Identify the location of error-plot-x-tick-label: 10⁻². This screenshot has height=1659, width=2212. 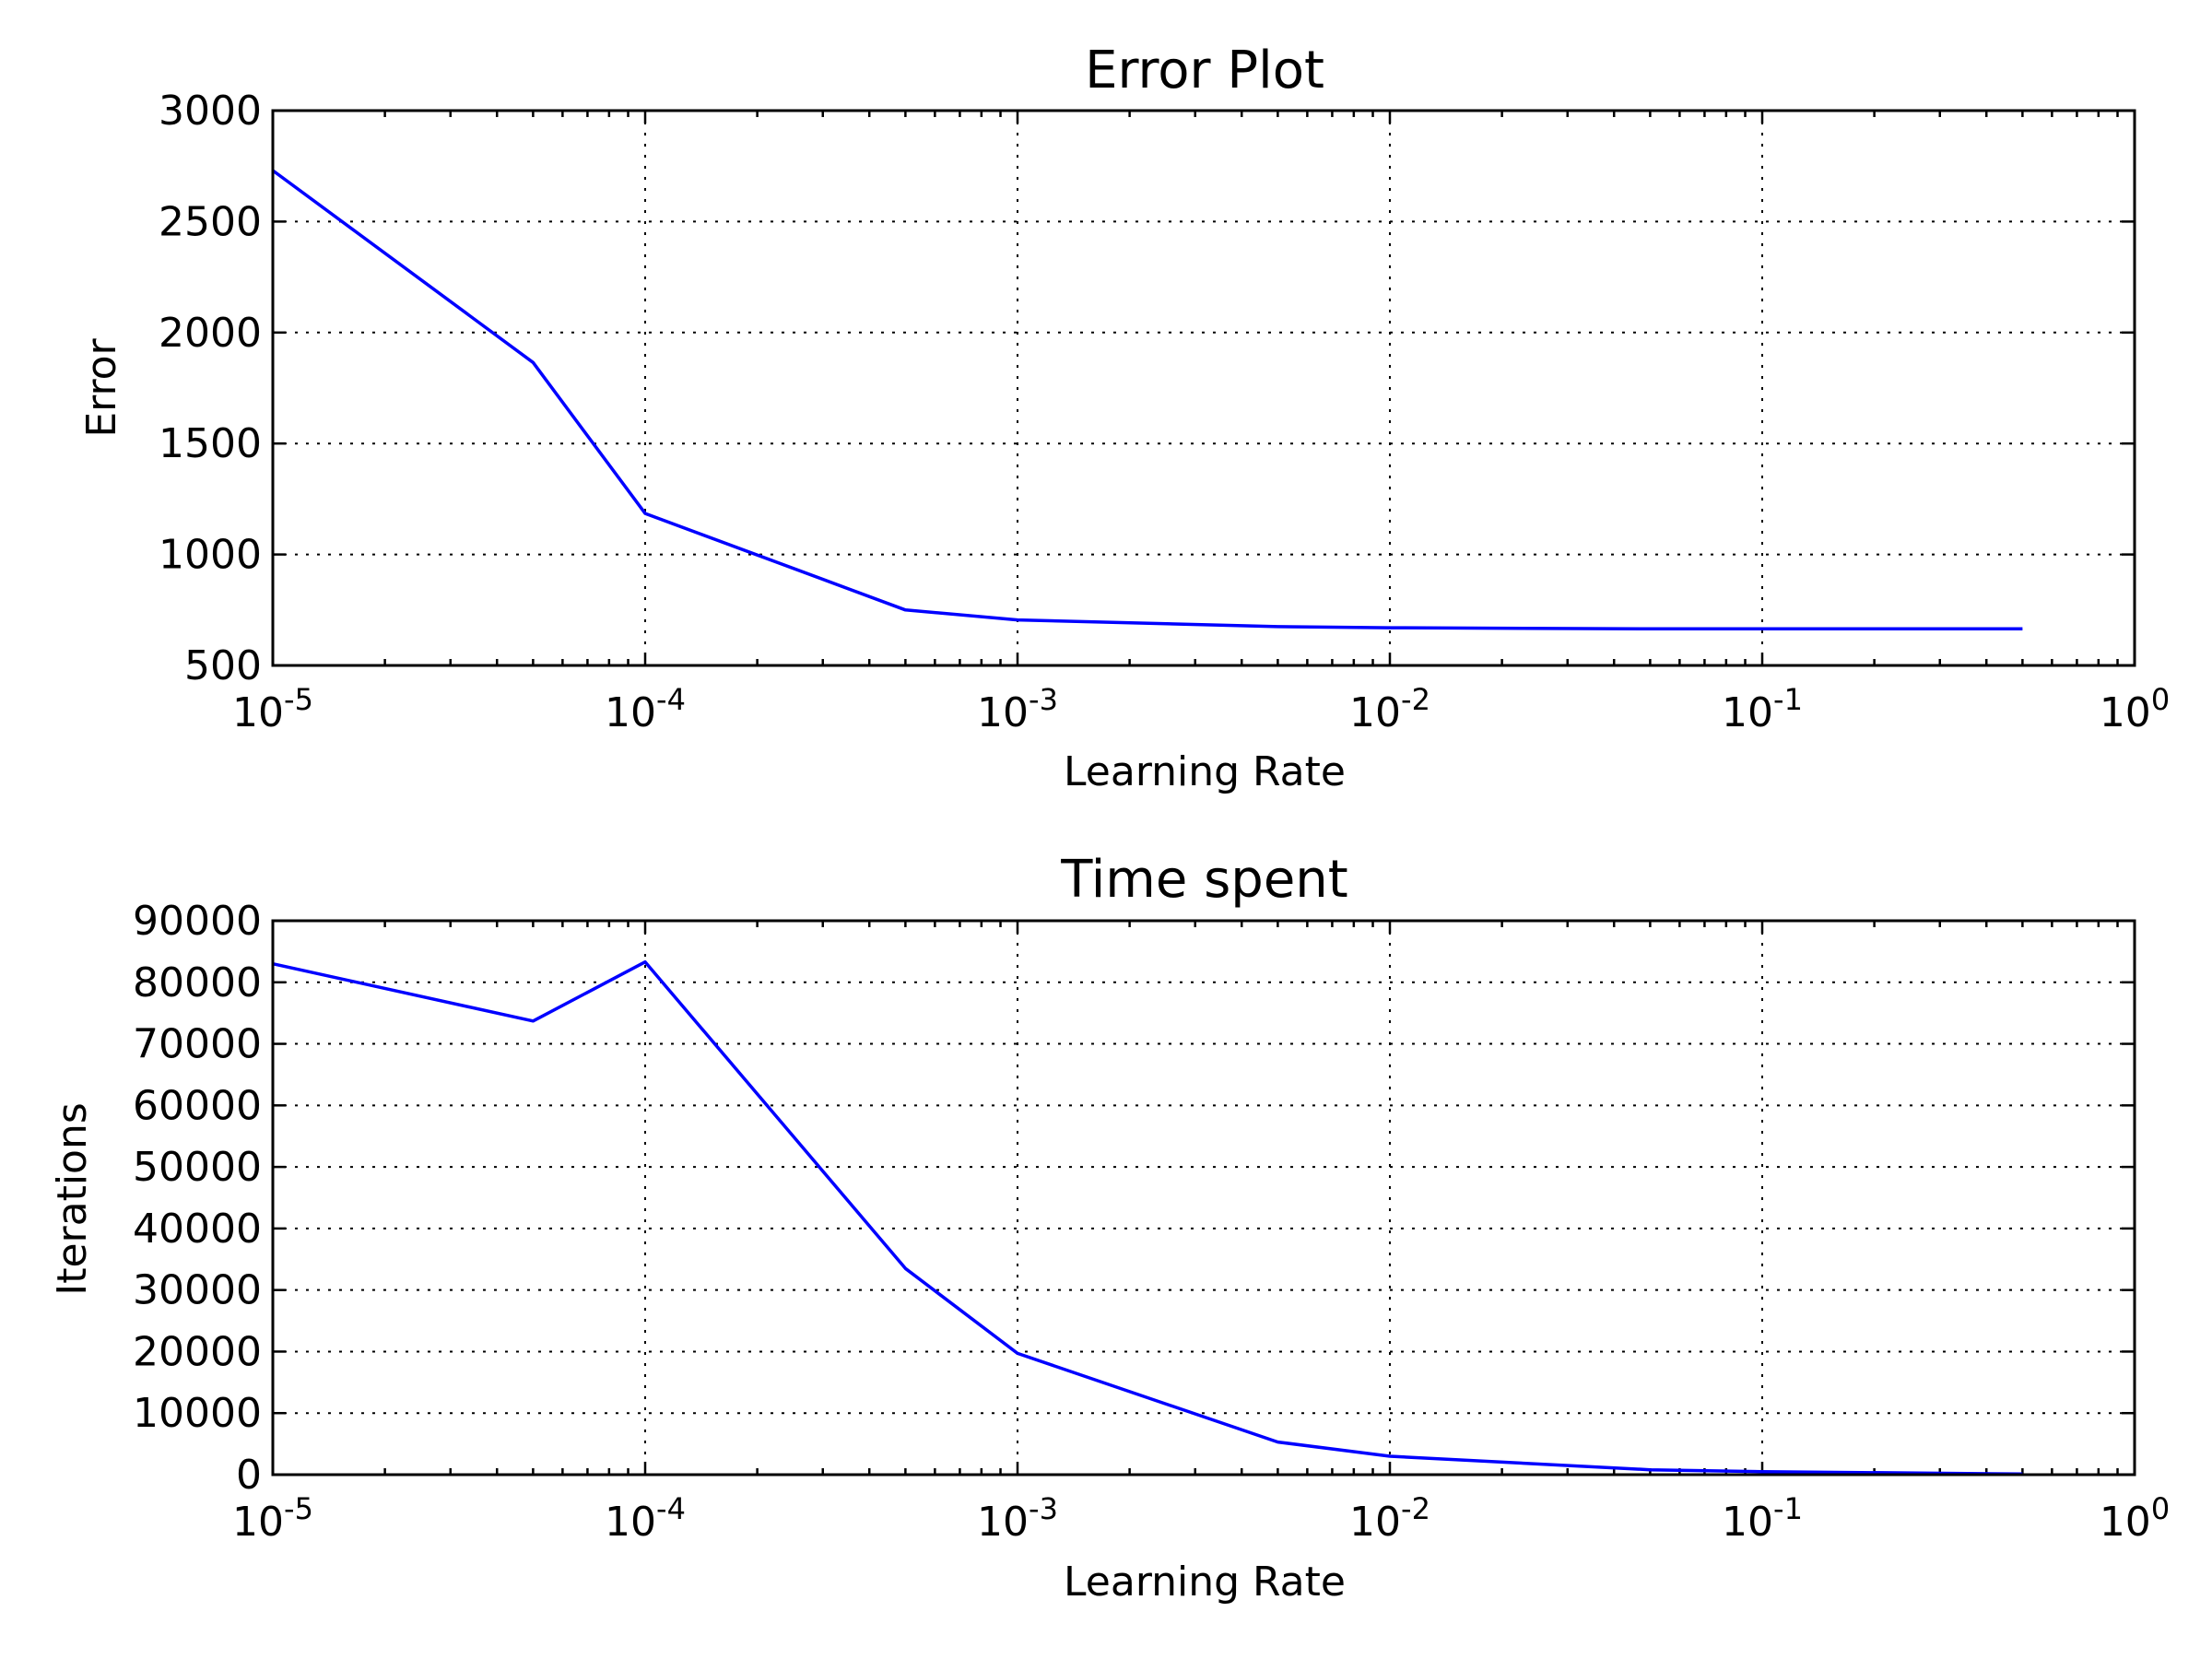
(1389, 709).